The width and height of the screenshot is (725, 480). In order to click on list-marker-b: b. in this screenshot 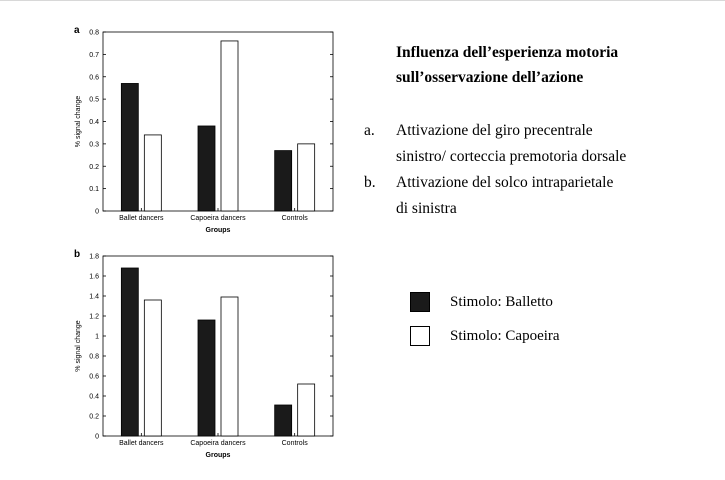, I will do `click(370, 182)`.